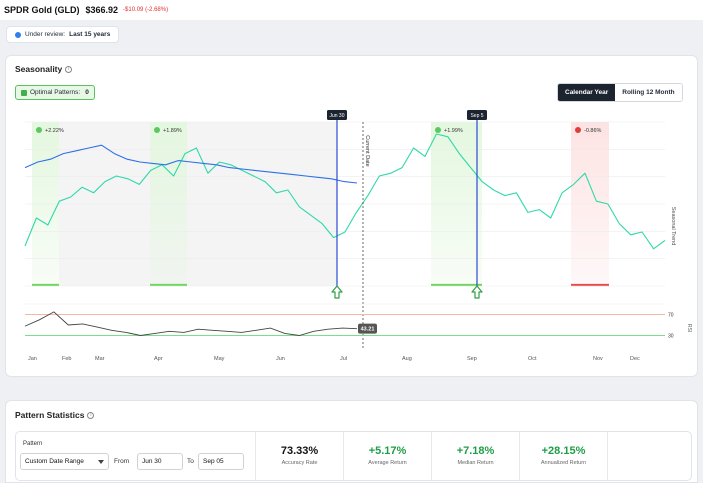  Describe the element at coordinates (190, 461) in the screenshot. I see `to-label: To` at that location.